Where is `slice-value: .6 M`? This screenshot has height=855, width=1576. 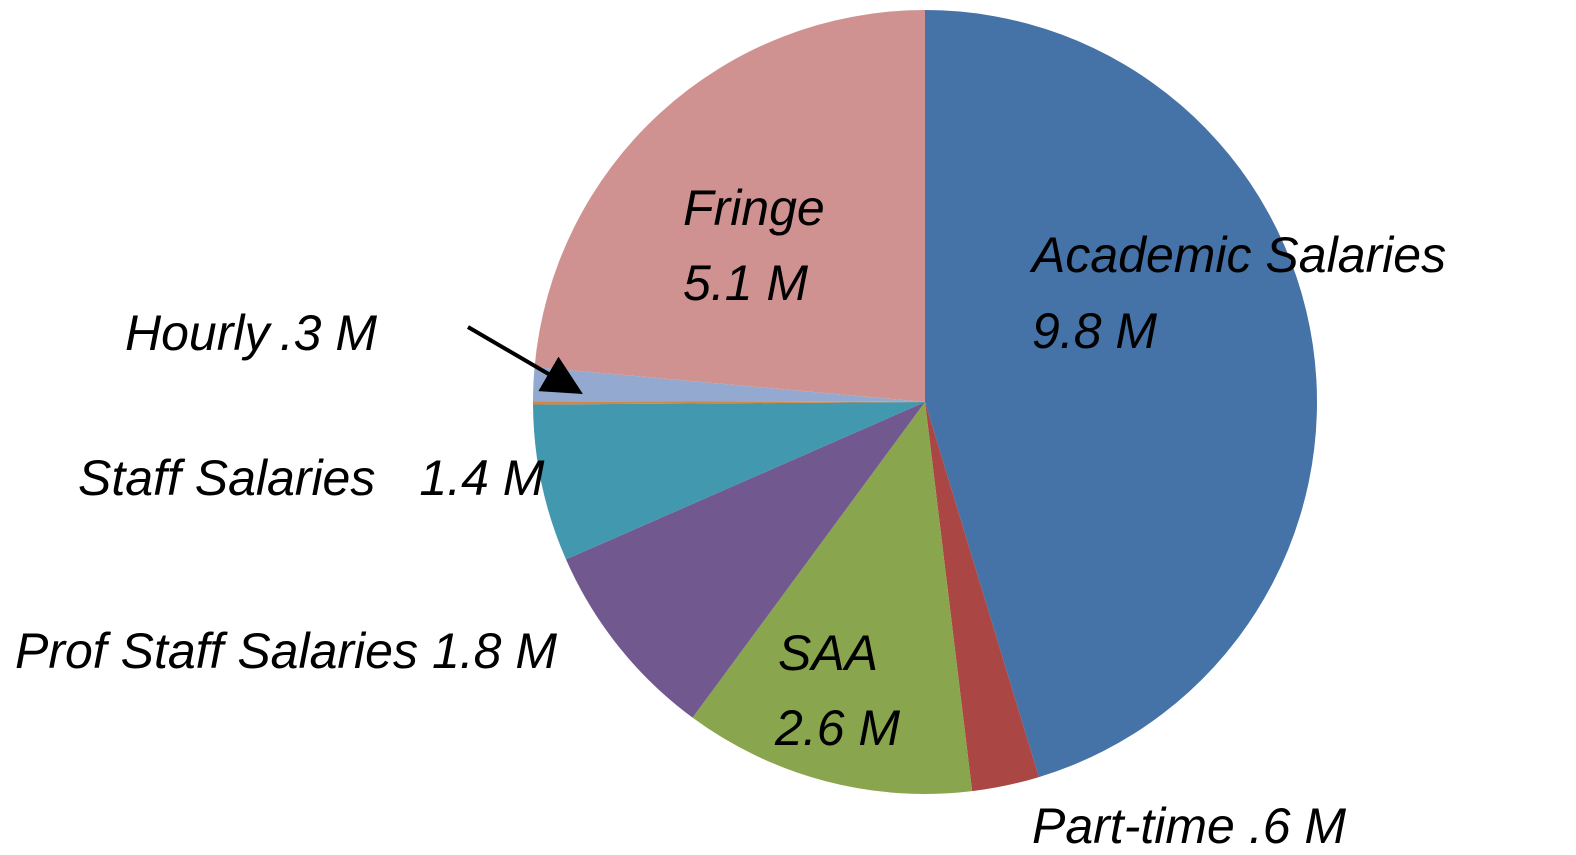
slice-value: .6 M is located at coordinates (1298, 826).